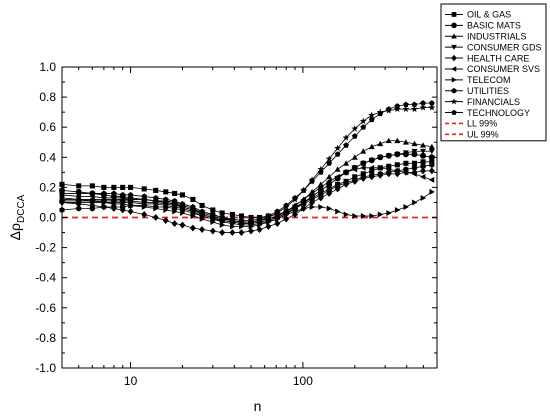 This screenshot has height=420, width=550. What do you see at coordinates (498, 58) in the screenshot?
I see `legend-label: HEALTH CARE` at bounding box center [498, 58].